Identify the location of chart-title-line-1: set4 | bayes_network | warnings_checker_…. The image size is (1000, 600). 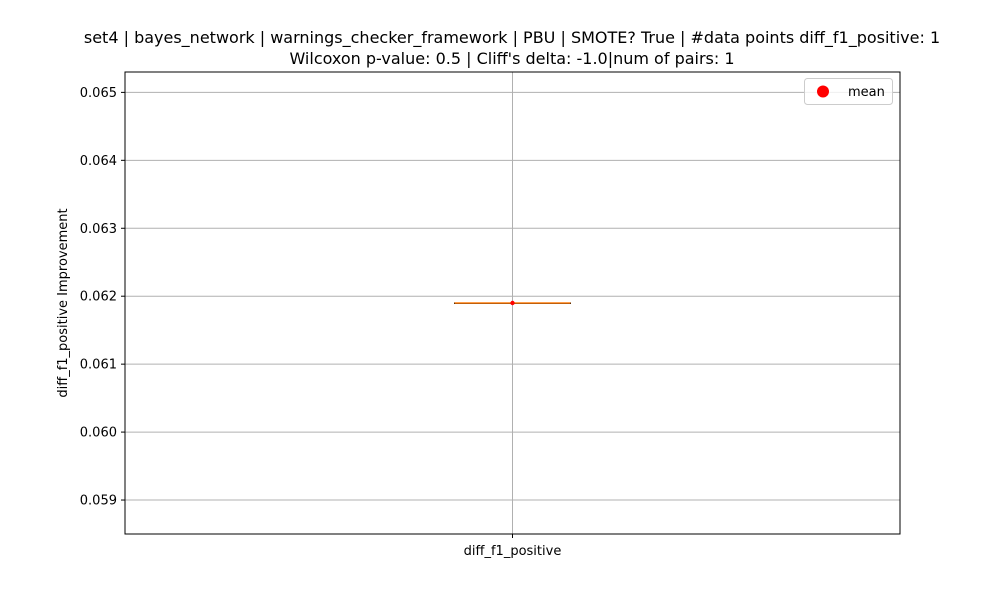
(512, 38).